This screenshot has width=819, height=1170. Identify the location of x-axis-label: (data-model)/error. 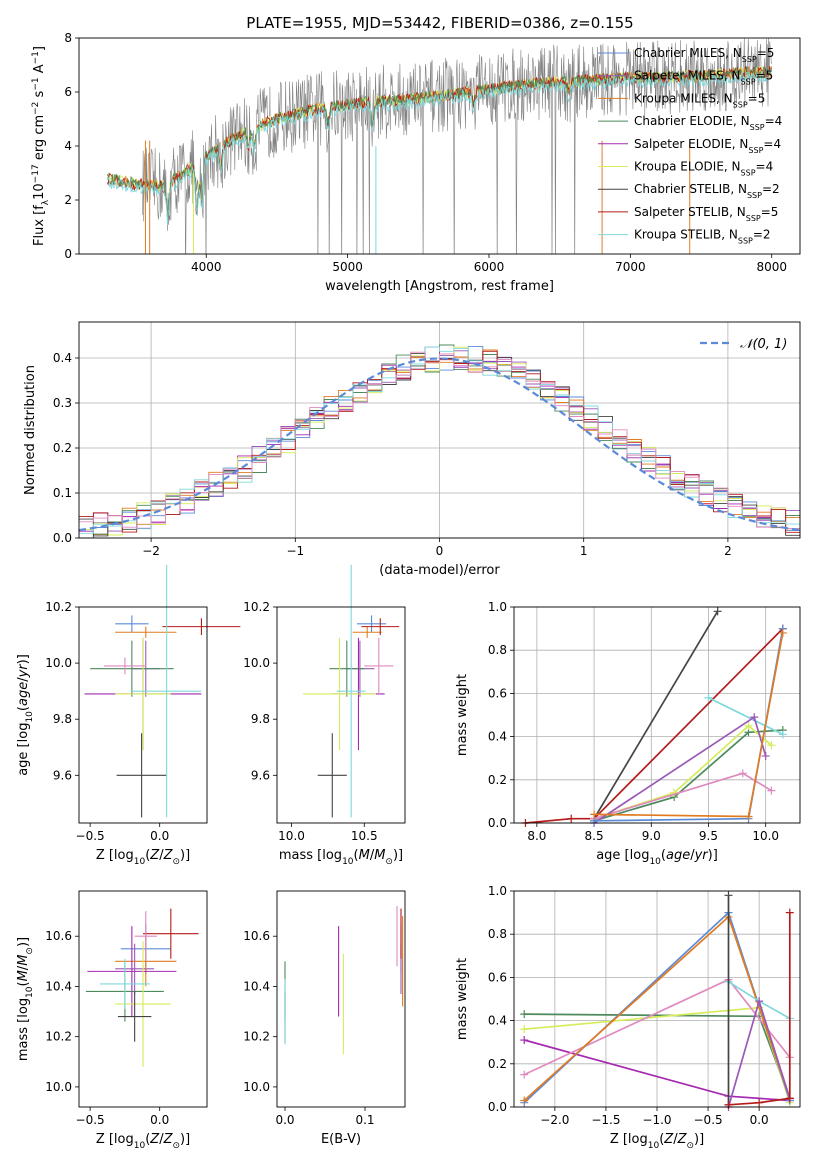
(439, 570).